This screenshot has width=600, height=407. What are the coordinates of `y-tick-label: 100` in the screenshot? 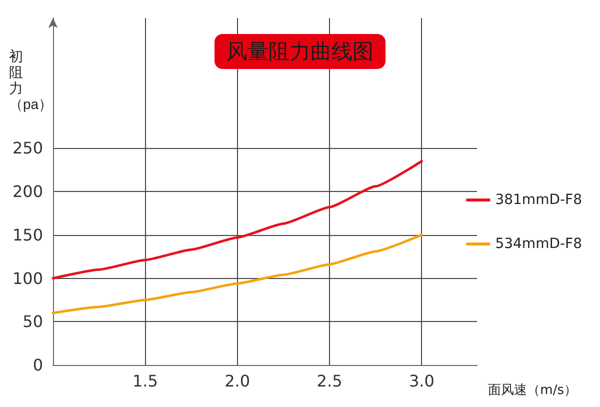 It's located at (27, 278).